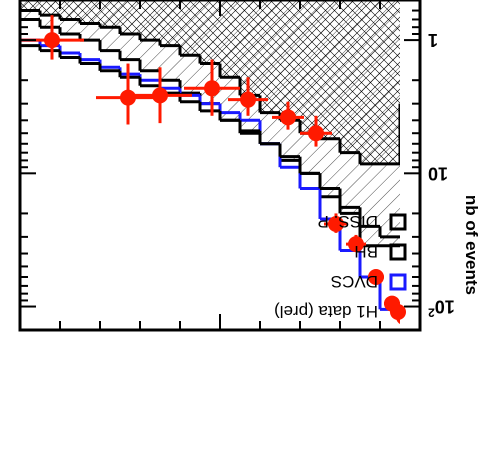  What do you see at coordinates (438, 173) in the screenshot?
I see `y-tick-label: 10` at bounding box center [438, 173].